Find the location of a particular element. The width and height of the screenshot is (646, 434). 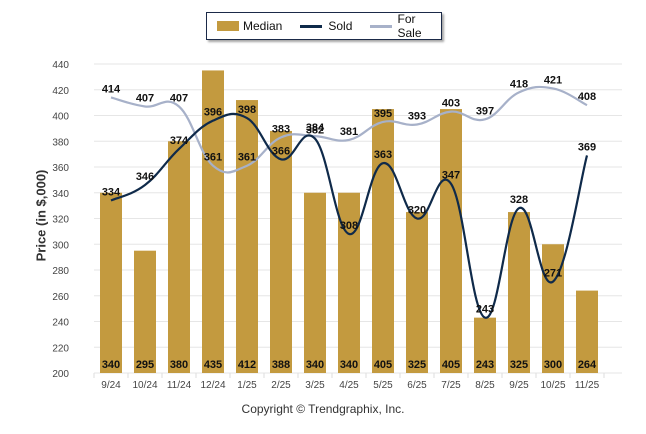

sold-label: 366 is located at coordinates (281, 151).